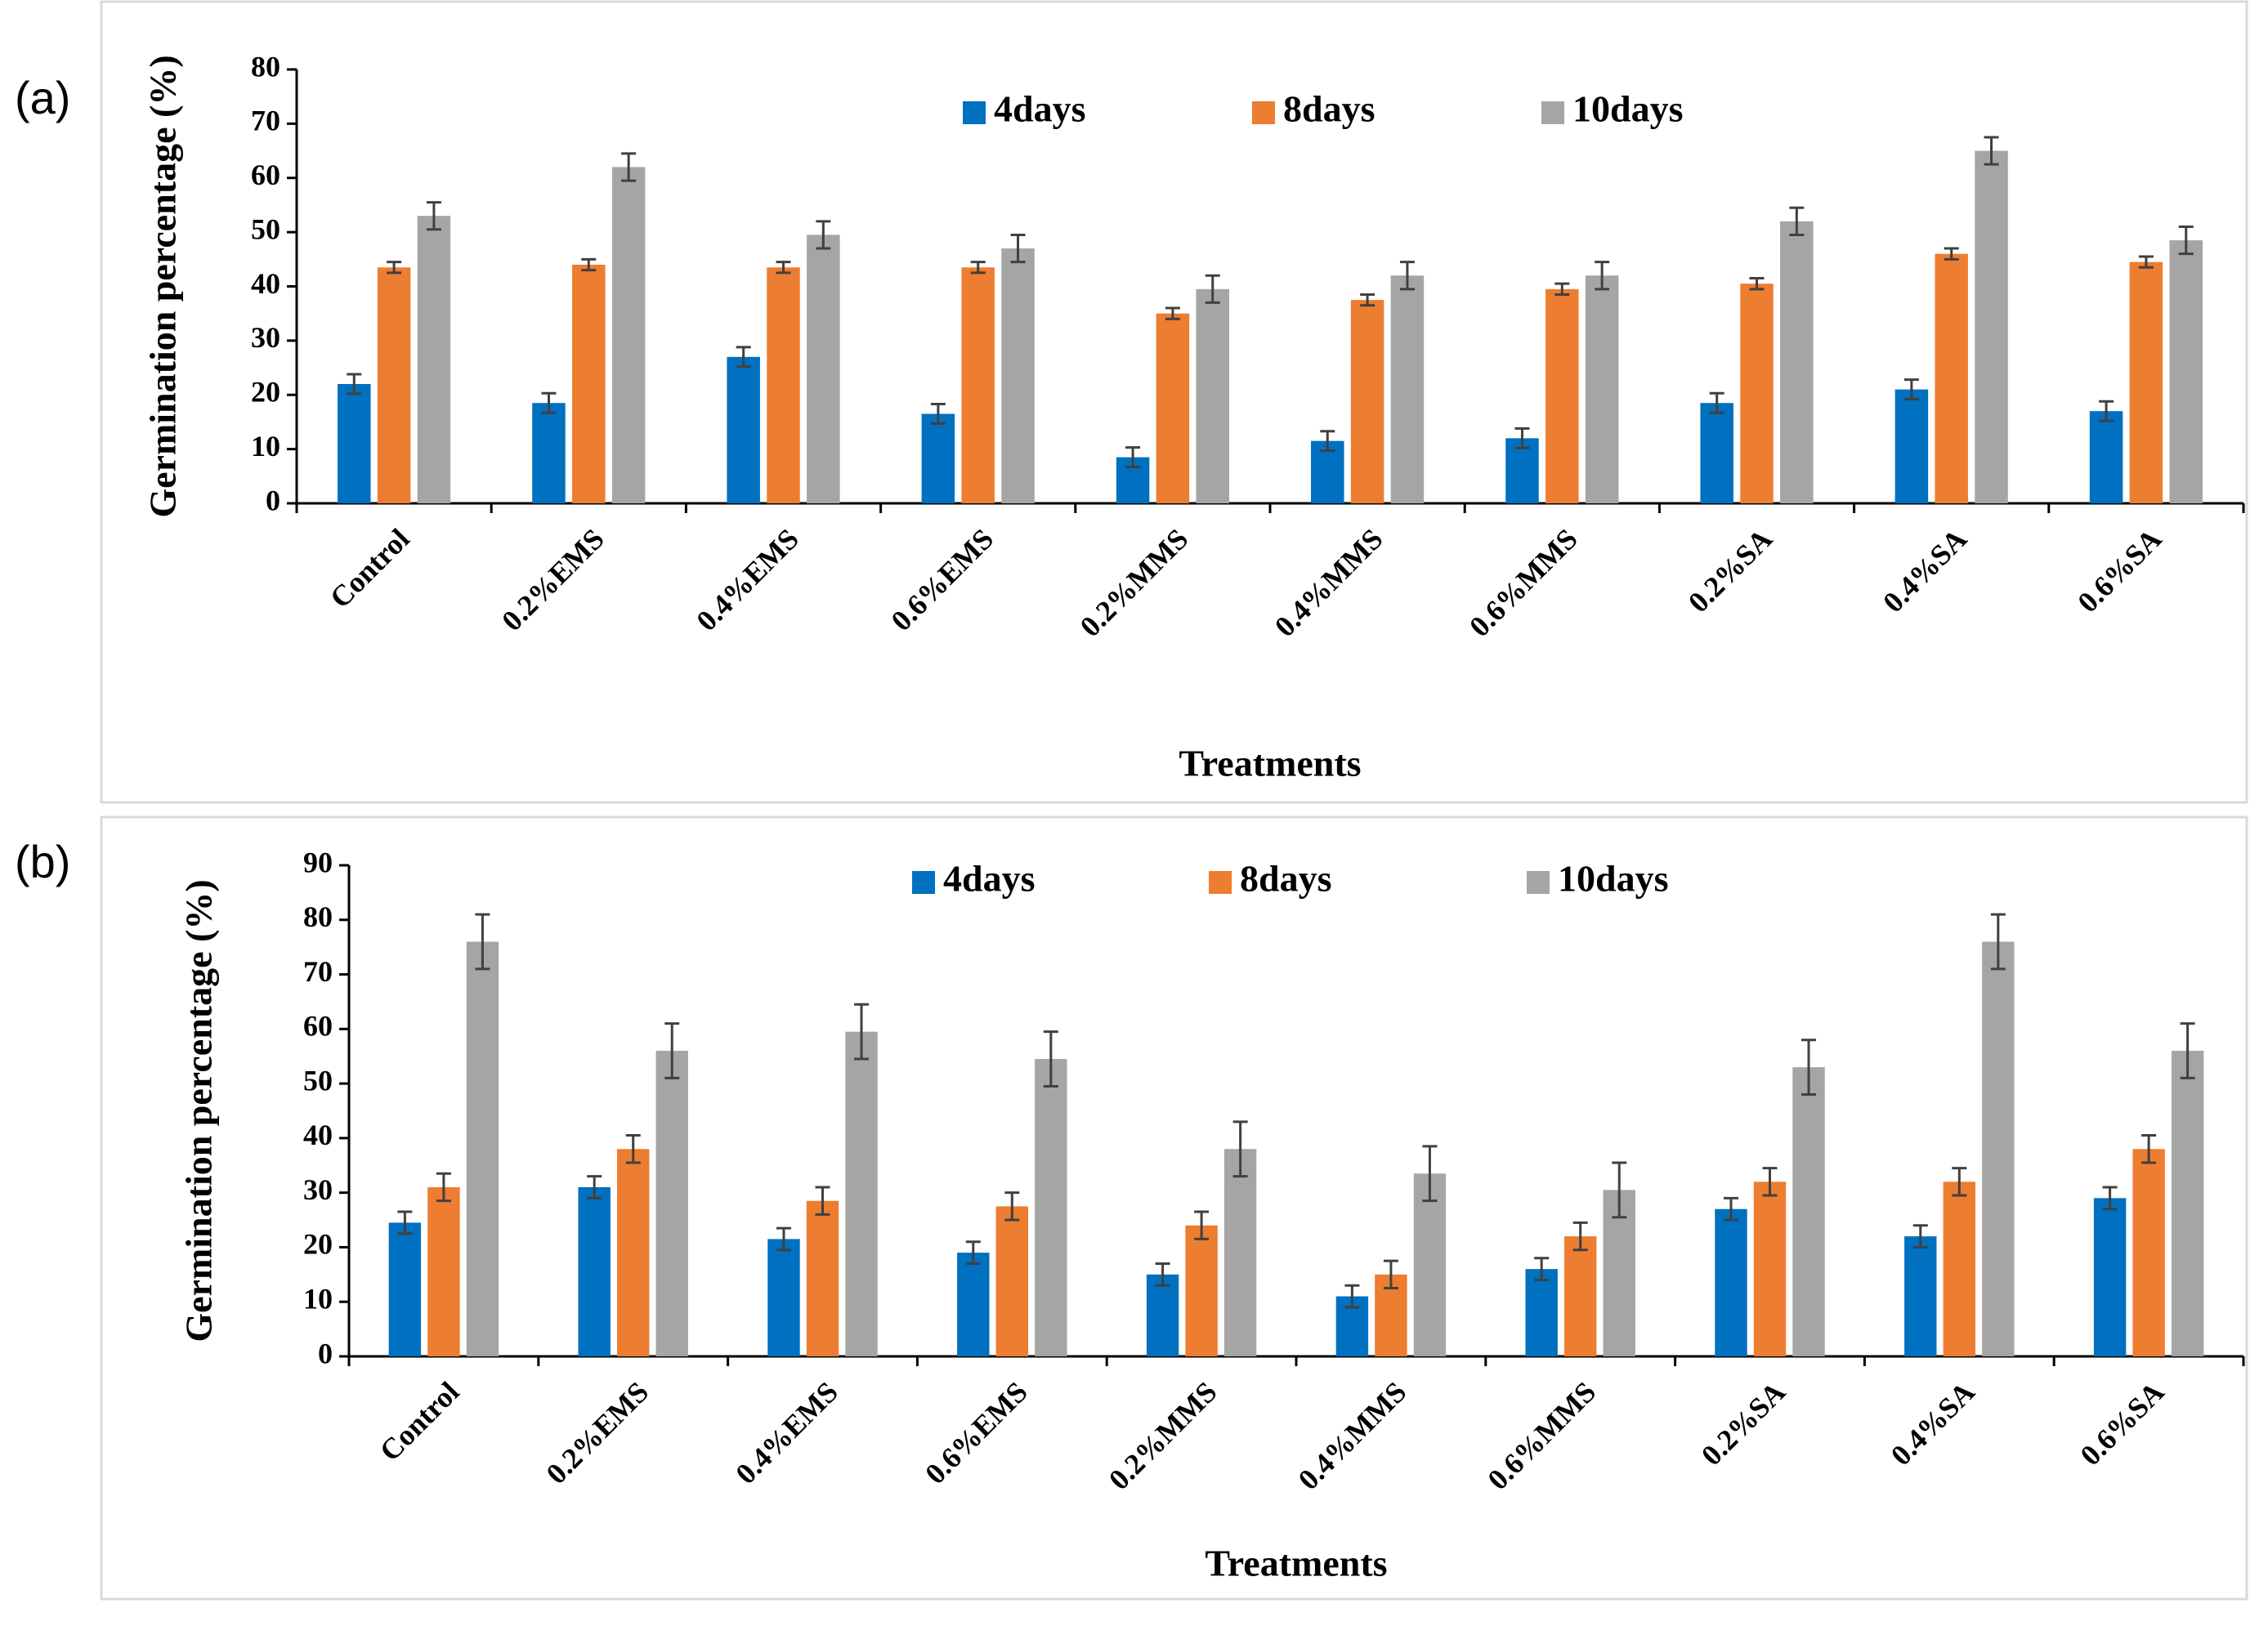 This screenshot has height=1626, width=2268. What do you see at coordinates (318, 1244) in the screenshot?
I see `y-tick-label: 20` at bounding box center [318, 1244].